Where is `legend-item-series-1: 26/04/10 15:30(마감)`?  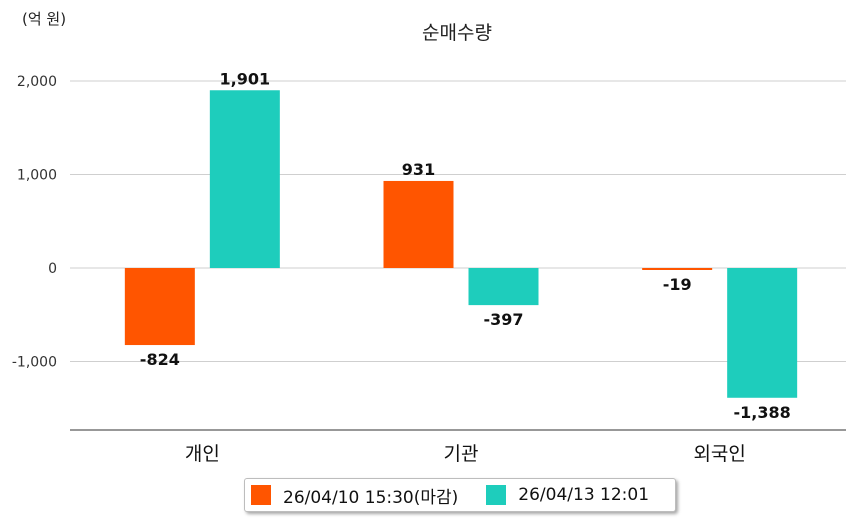 legend-item-series-1: 26/04/10 15:30(마감) is located at coordinates (354, 495).